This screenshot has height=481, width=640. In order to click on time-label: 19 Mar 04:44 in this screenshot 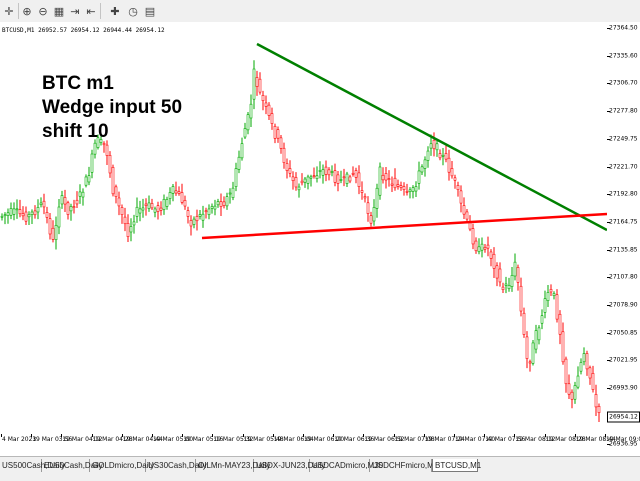, I will do `click(142, 439)`.